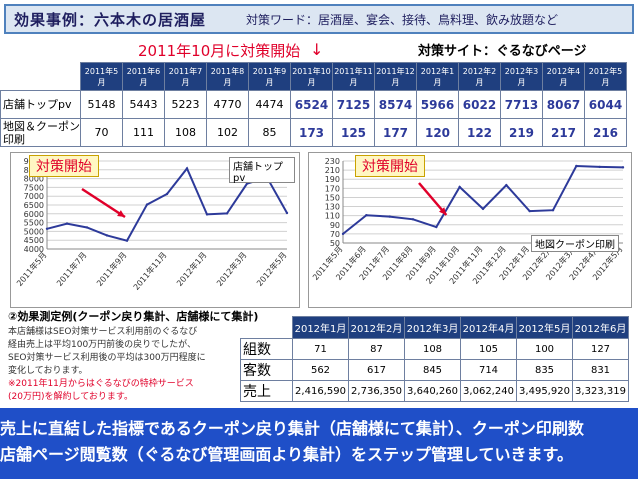 The image size is (638, 479). I want to click on month-header: 2012年1月, so click(320, 327).